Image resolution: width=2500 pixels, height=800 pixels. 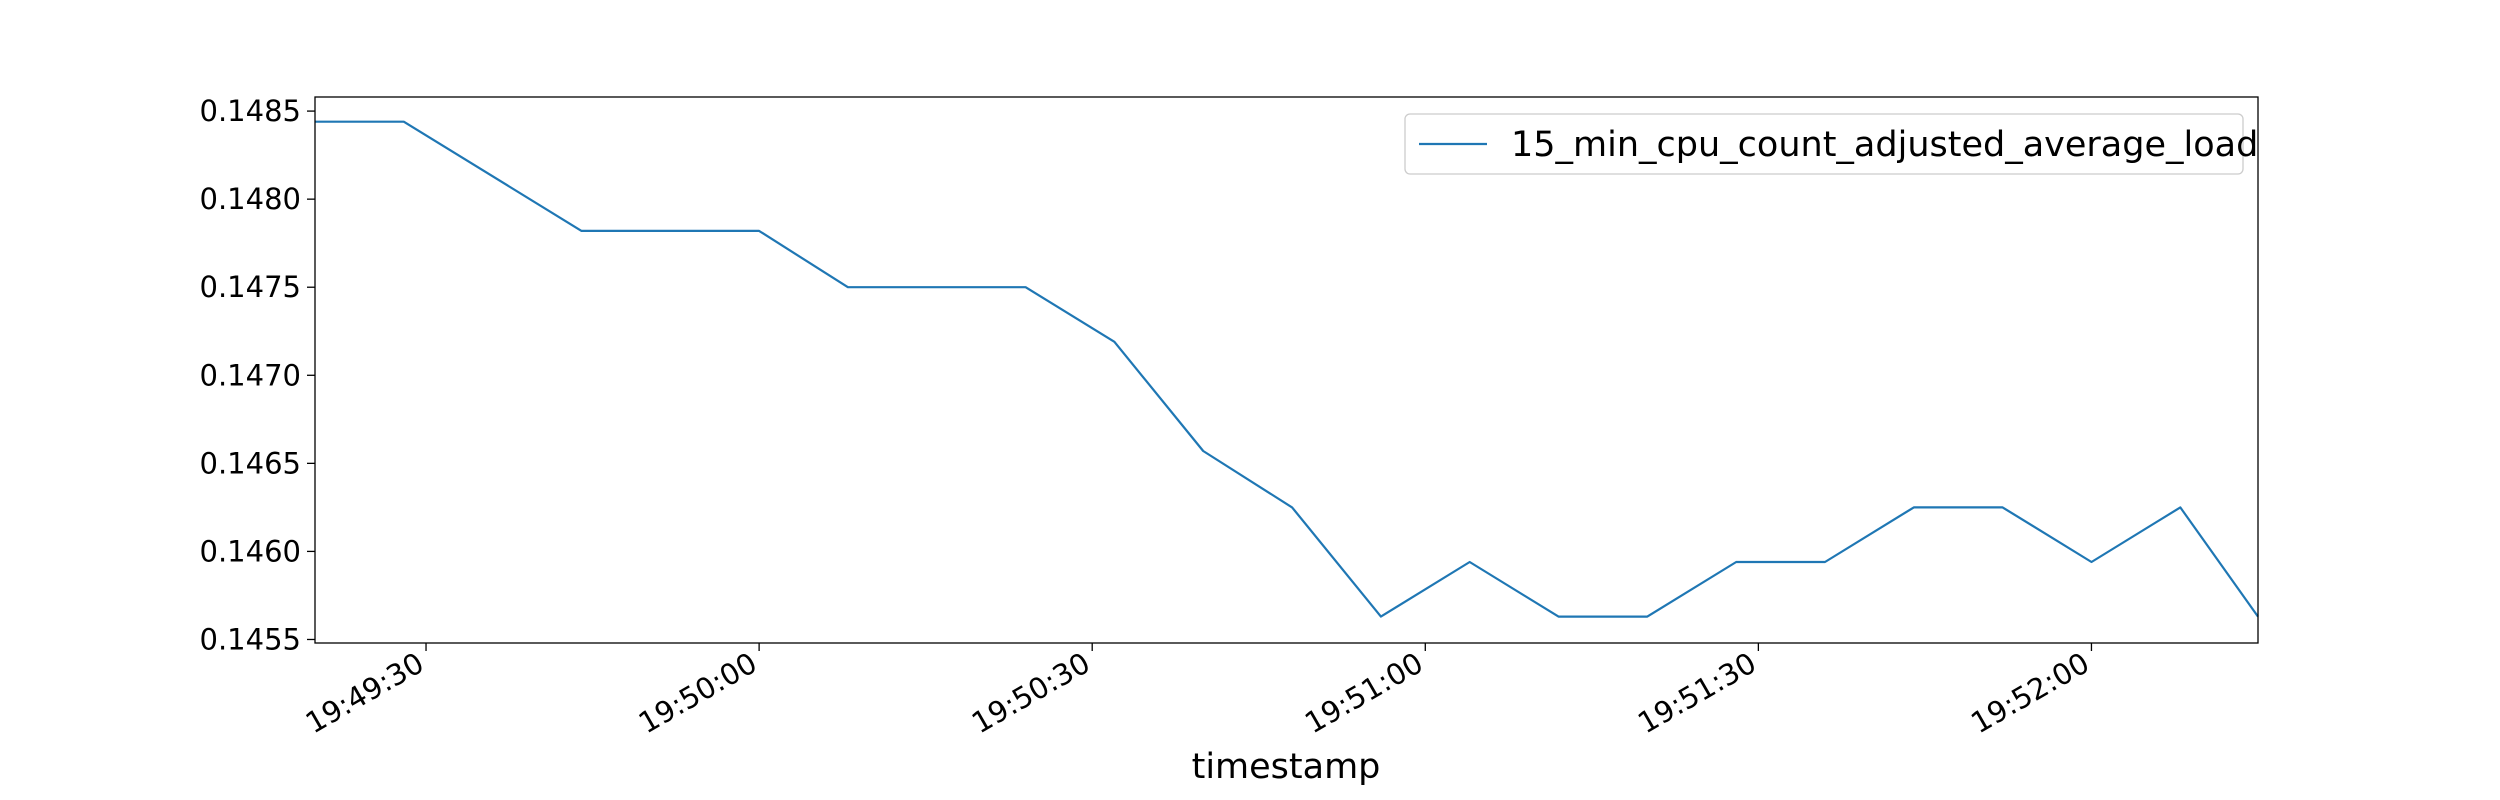 I want to click on x-axis-title: timestamp, so click(x=1286, y=767).